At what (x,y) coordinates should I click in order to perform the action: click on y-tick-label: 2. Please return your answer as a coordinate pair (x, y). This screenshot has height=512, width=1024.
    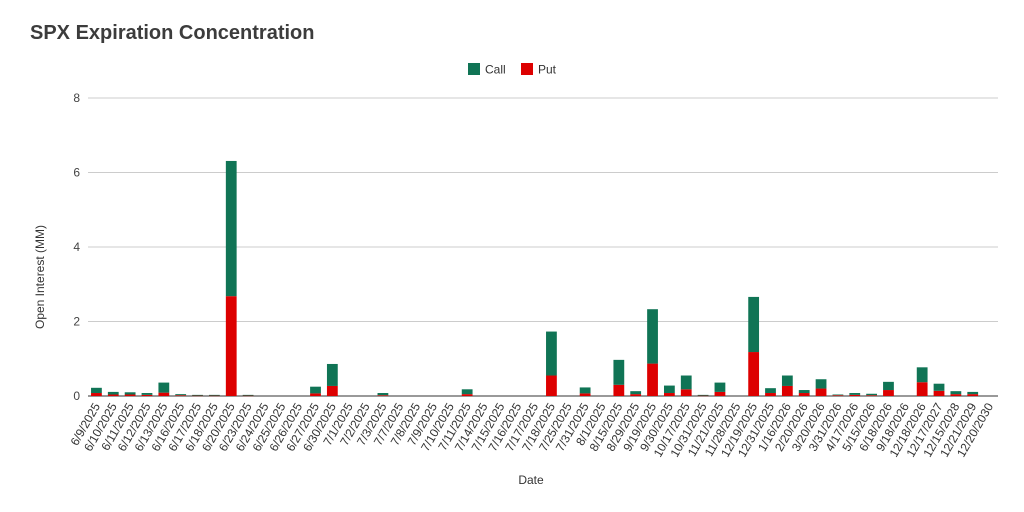
    Looking at the image, I should click on (76, 322).